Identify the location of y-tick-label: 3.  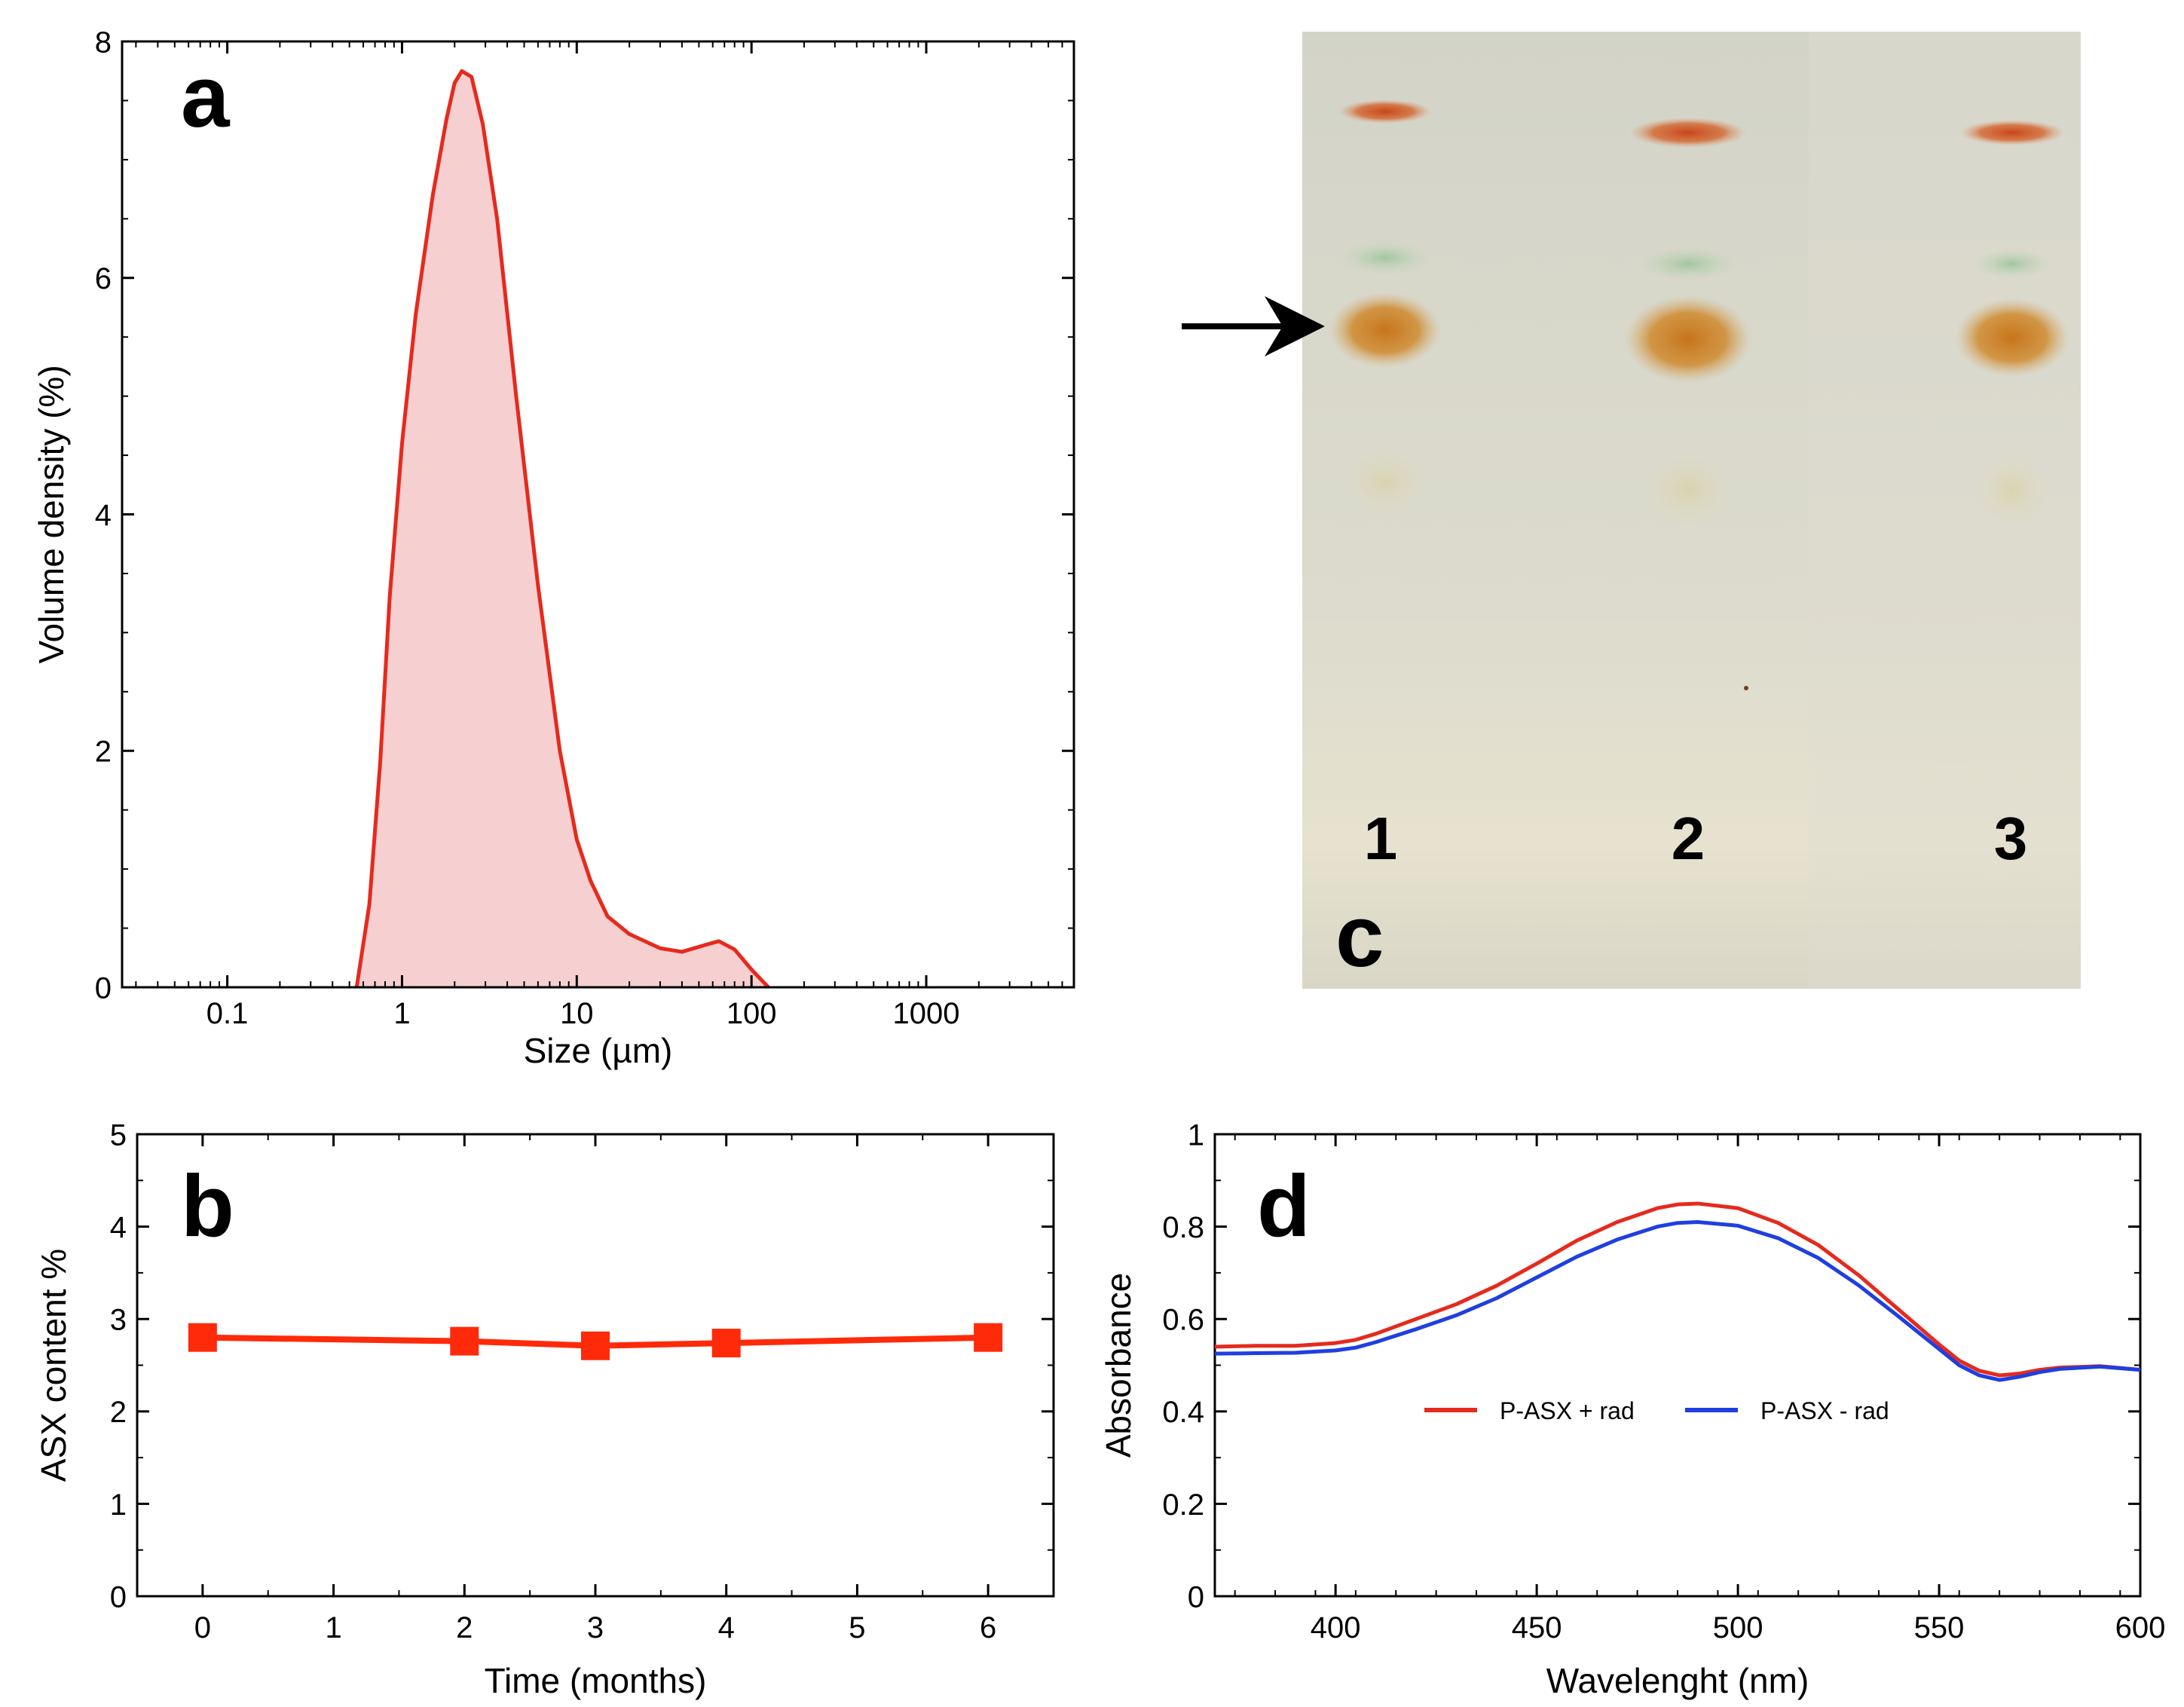
(118, 1321).